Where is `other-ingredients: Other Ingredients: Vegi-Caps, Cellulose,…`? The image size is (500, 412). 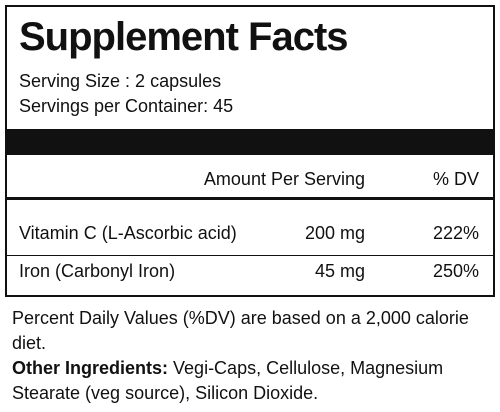
other-ingredients: Other Ingredients: Vegi-Caps, Cellulose,… is located at coordinates (247, 381).